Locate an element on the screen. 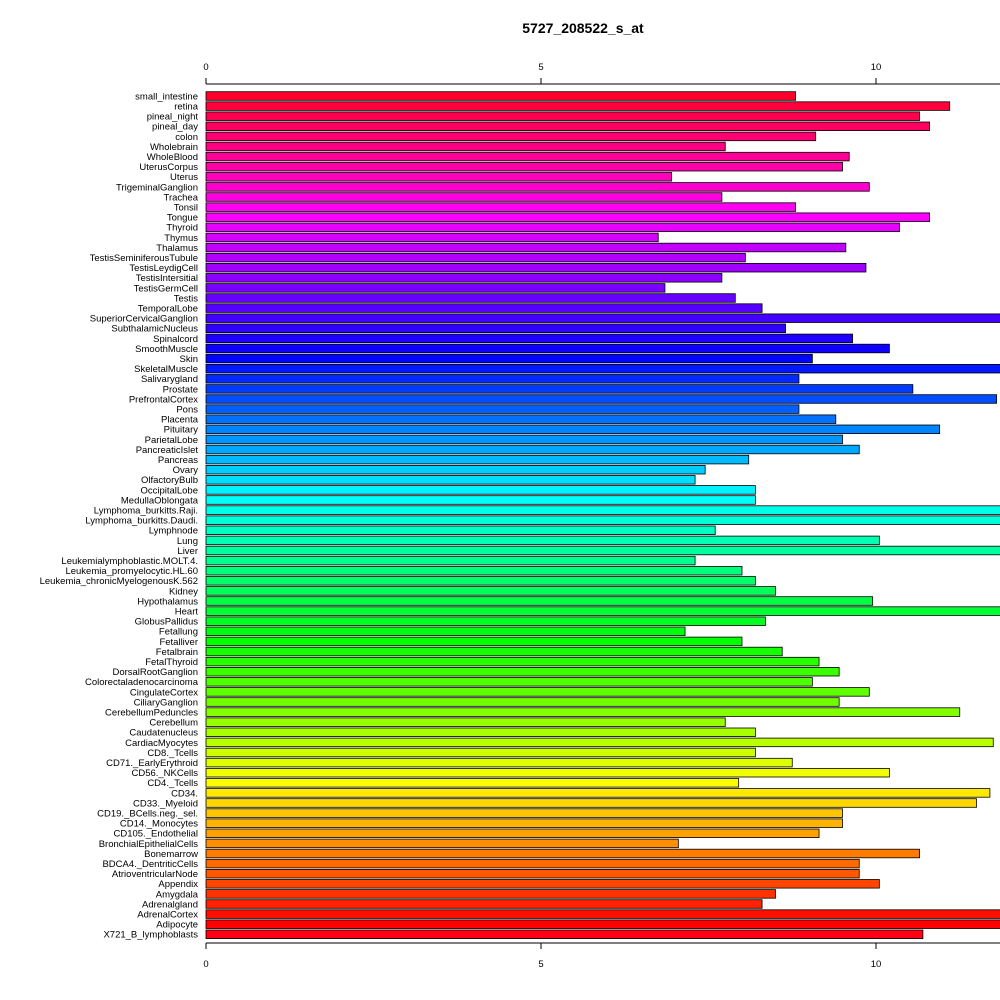 The image size is (1000, 1000). bar-Thalamus is located at coordinates (526, 247).